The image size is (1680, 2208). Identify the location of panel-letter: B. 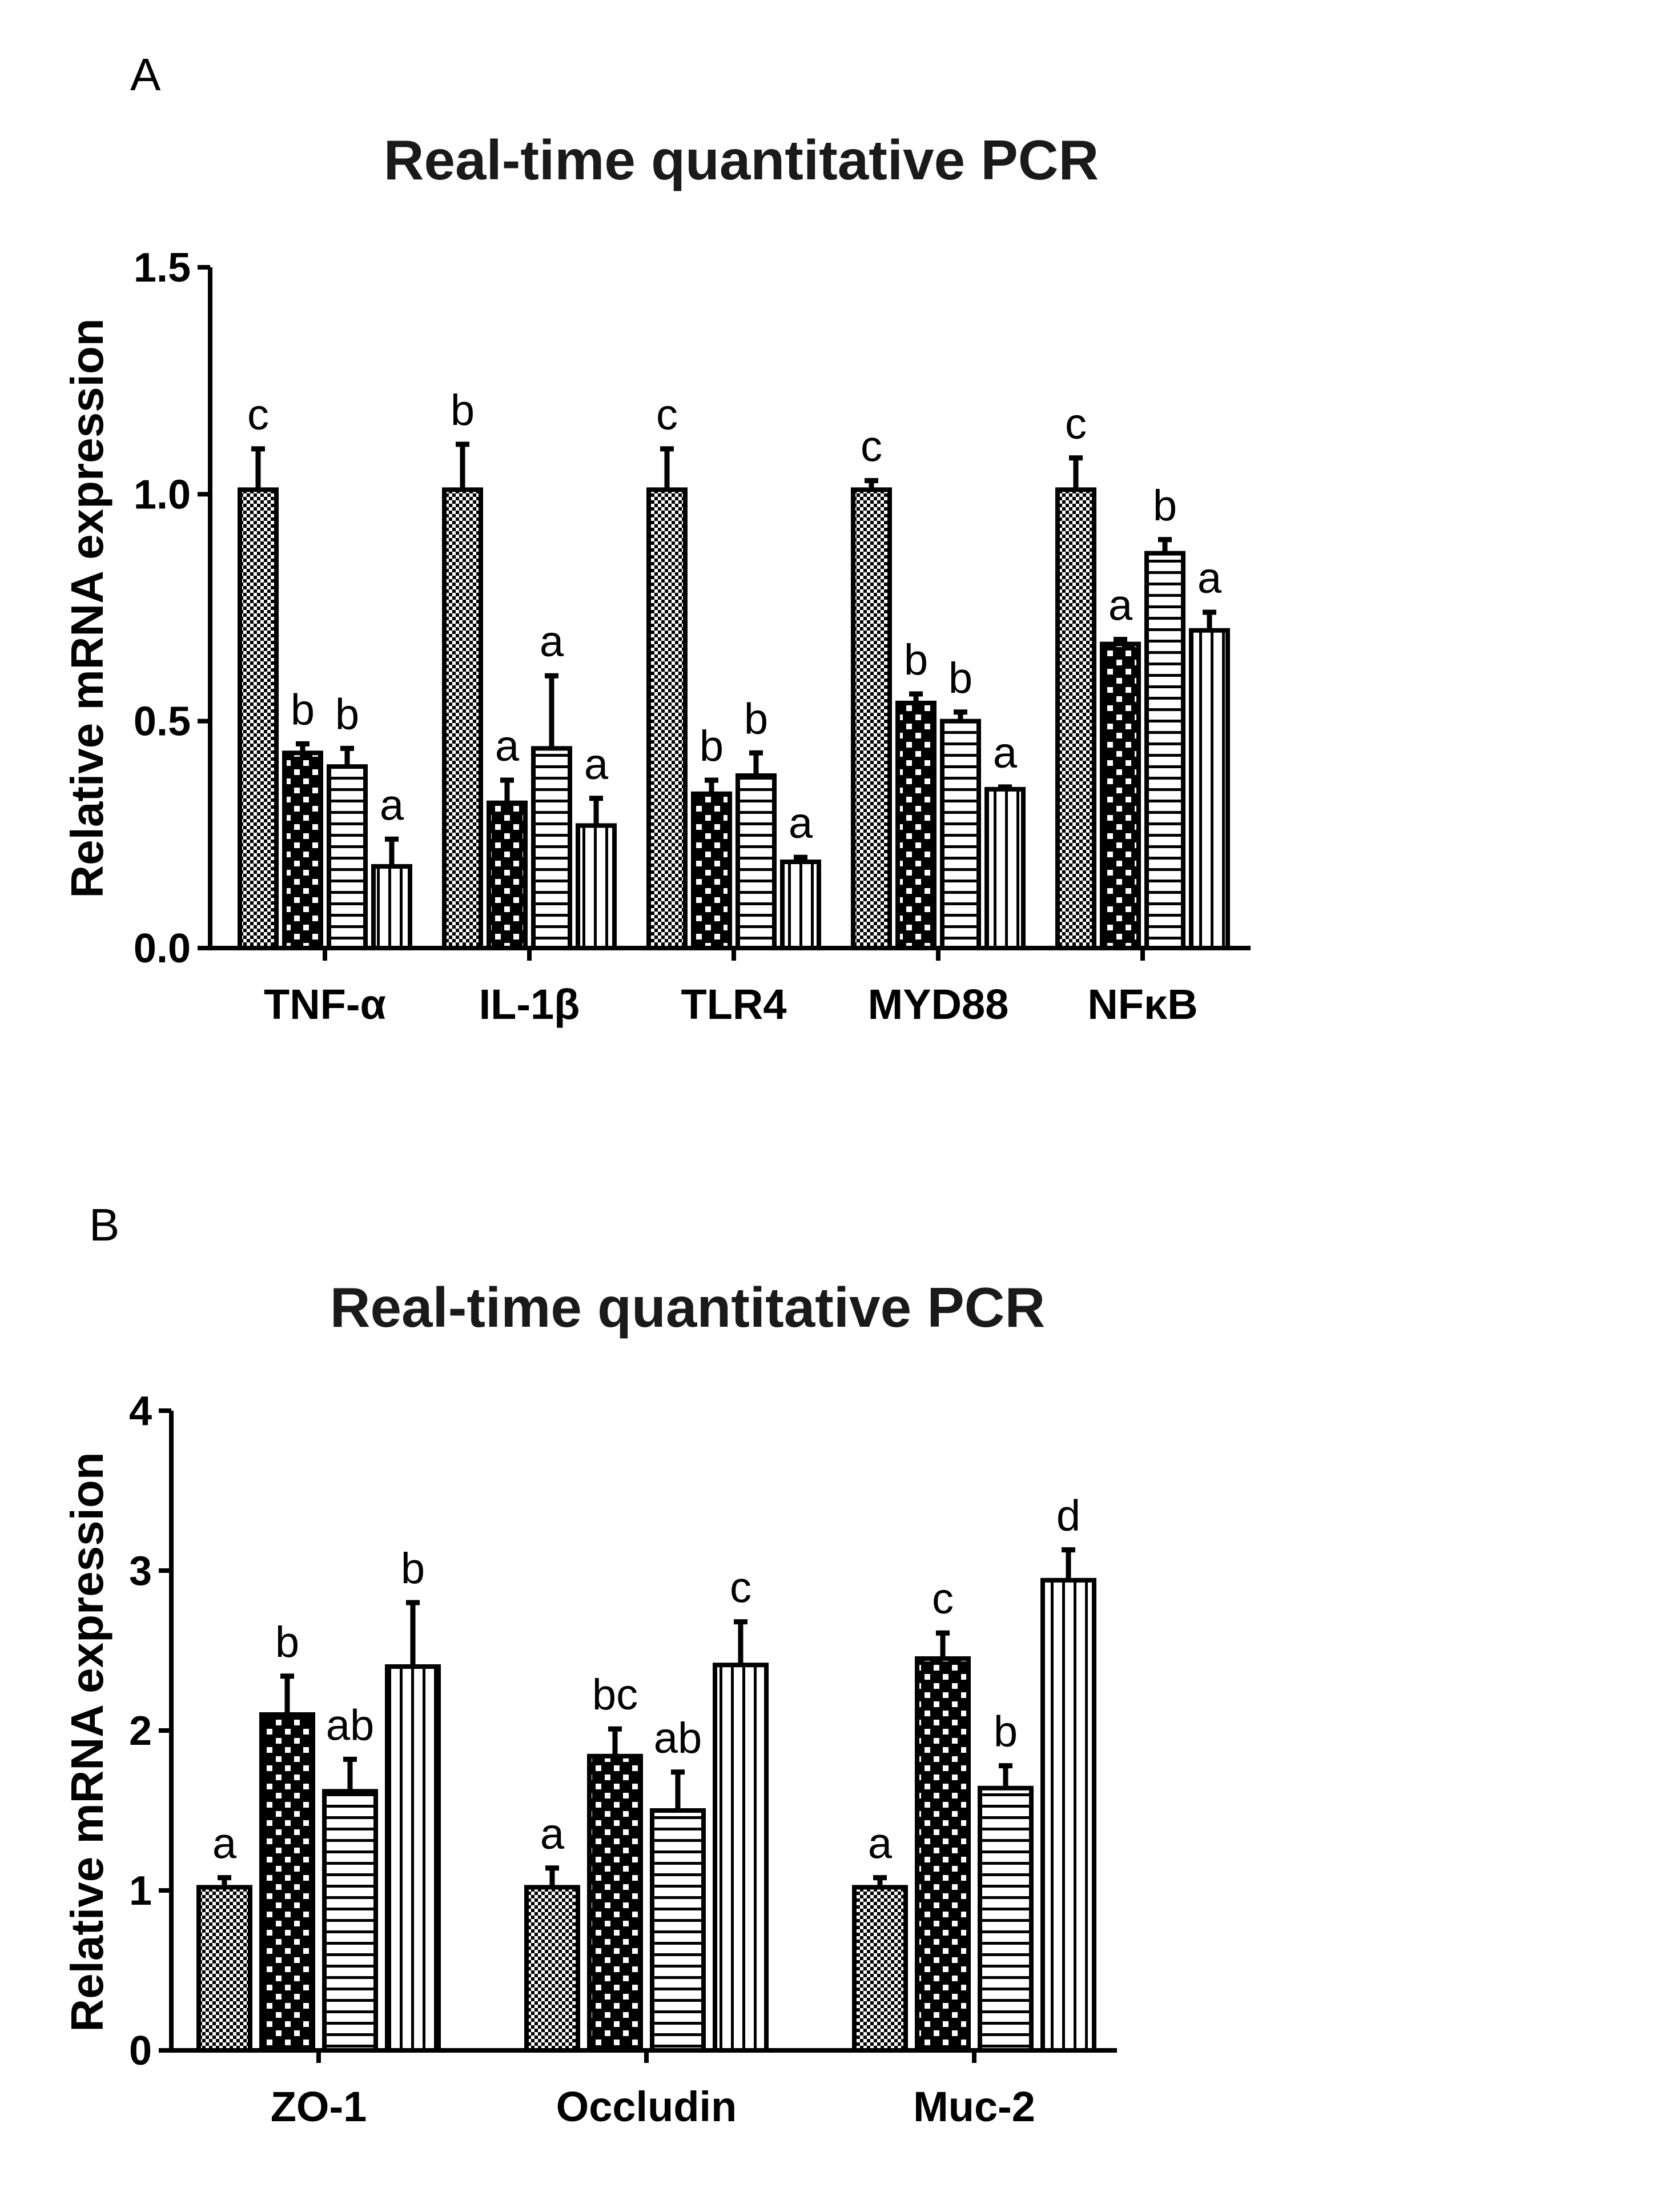
(104, 1224).